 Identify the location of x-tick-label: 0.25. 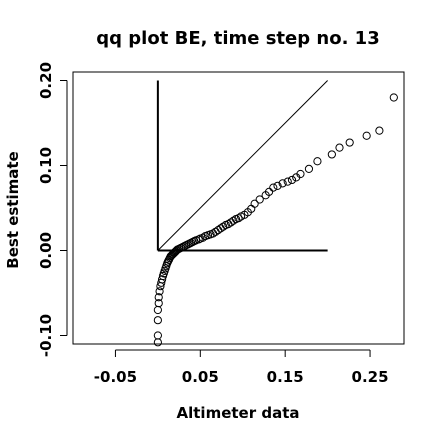
(370, 377).